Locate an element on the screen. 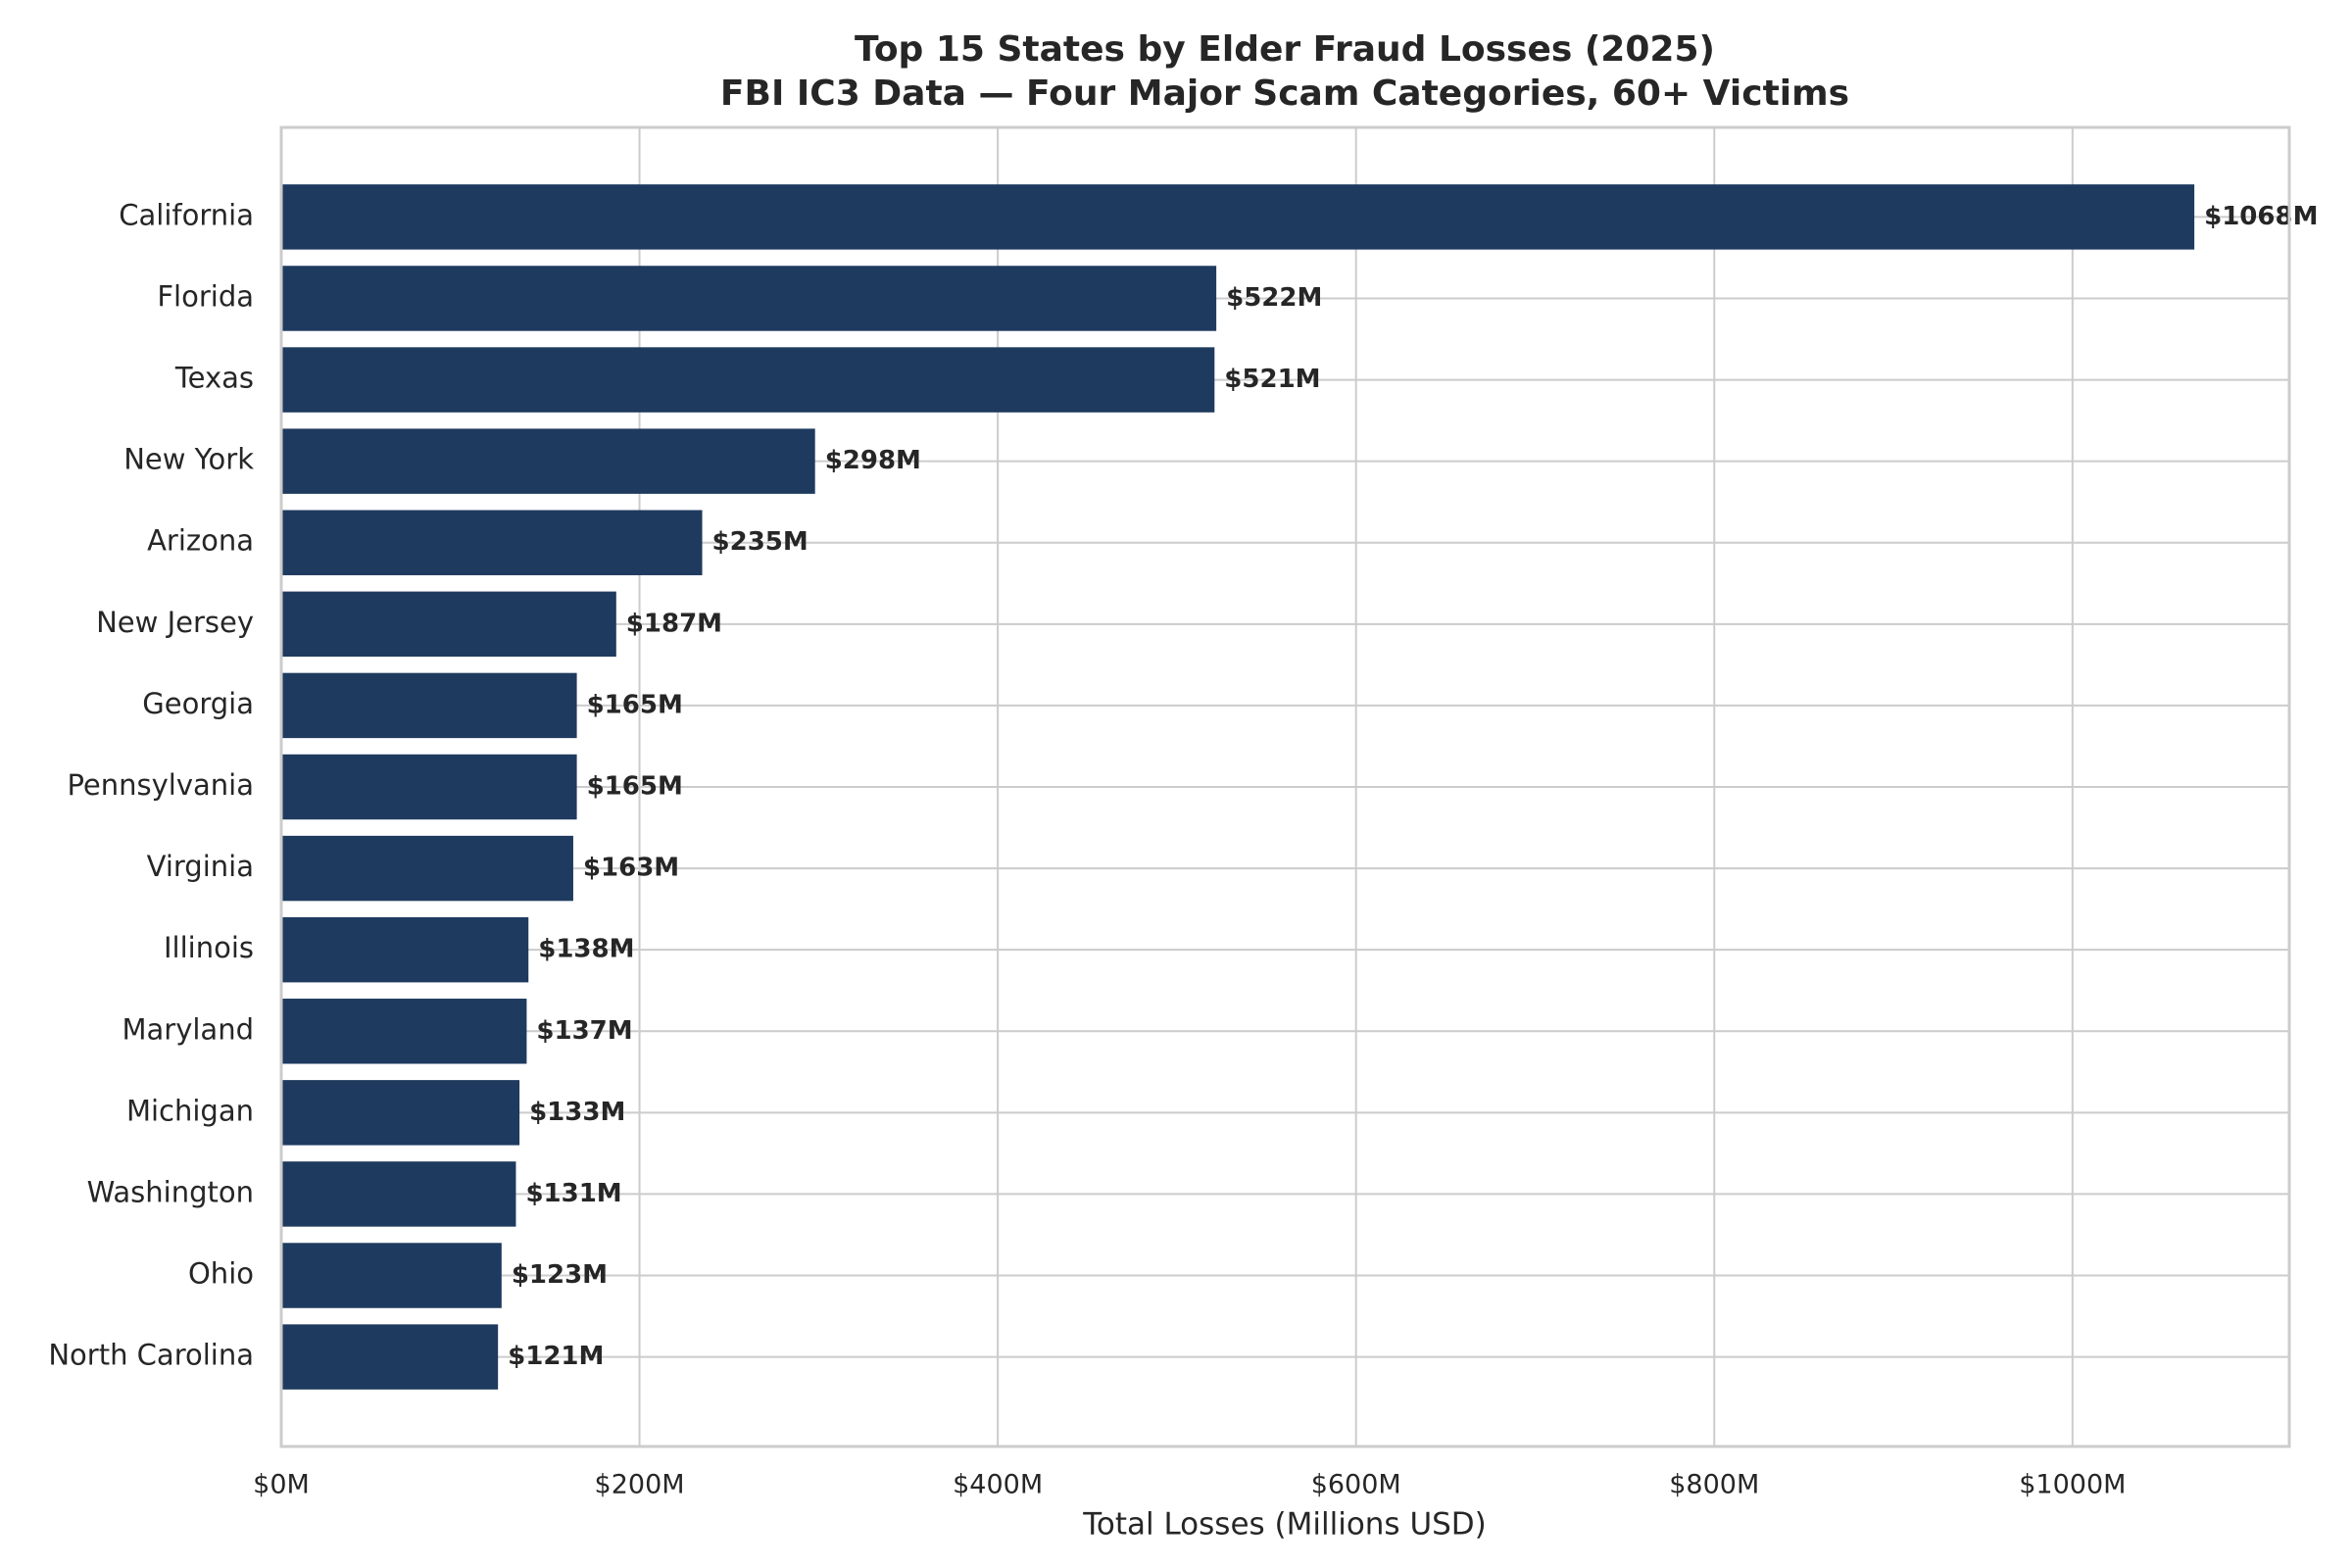 The width and height of the screenshot is (2352, 1568). x-tick-label: $200M is located at coordinates (640, 1485).